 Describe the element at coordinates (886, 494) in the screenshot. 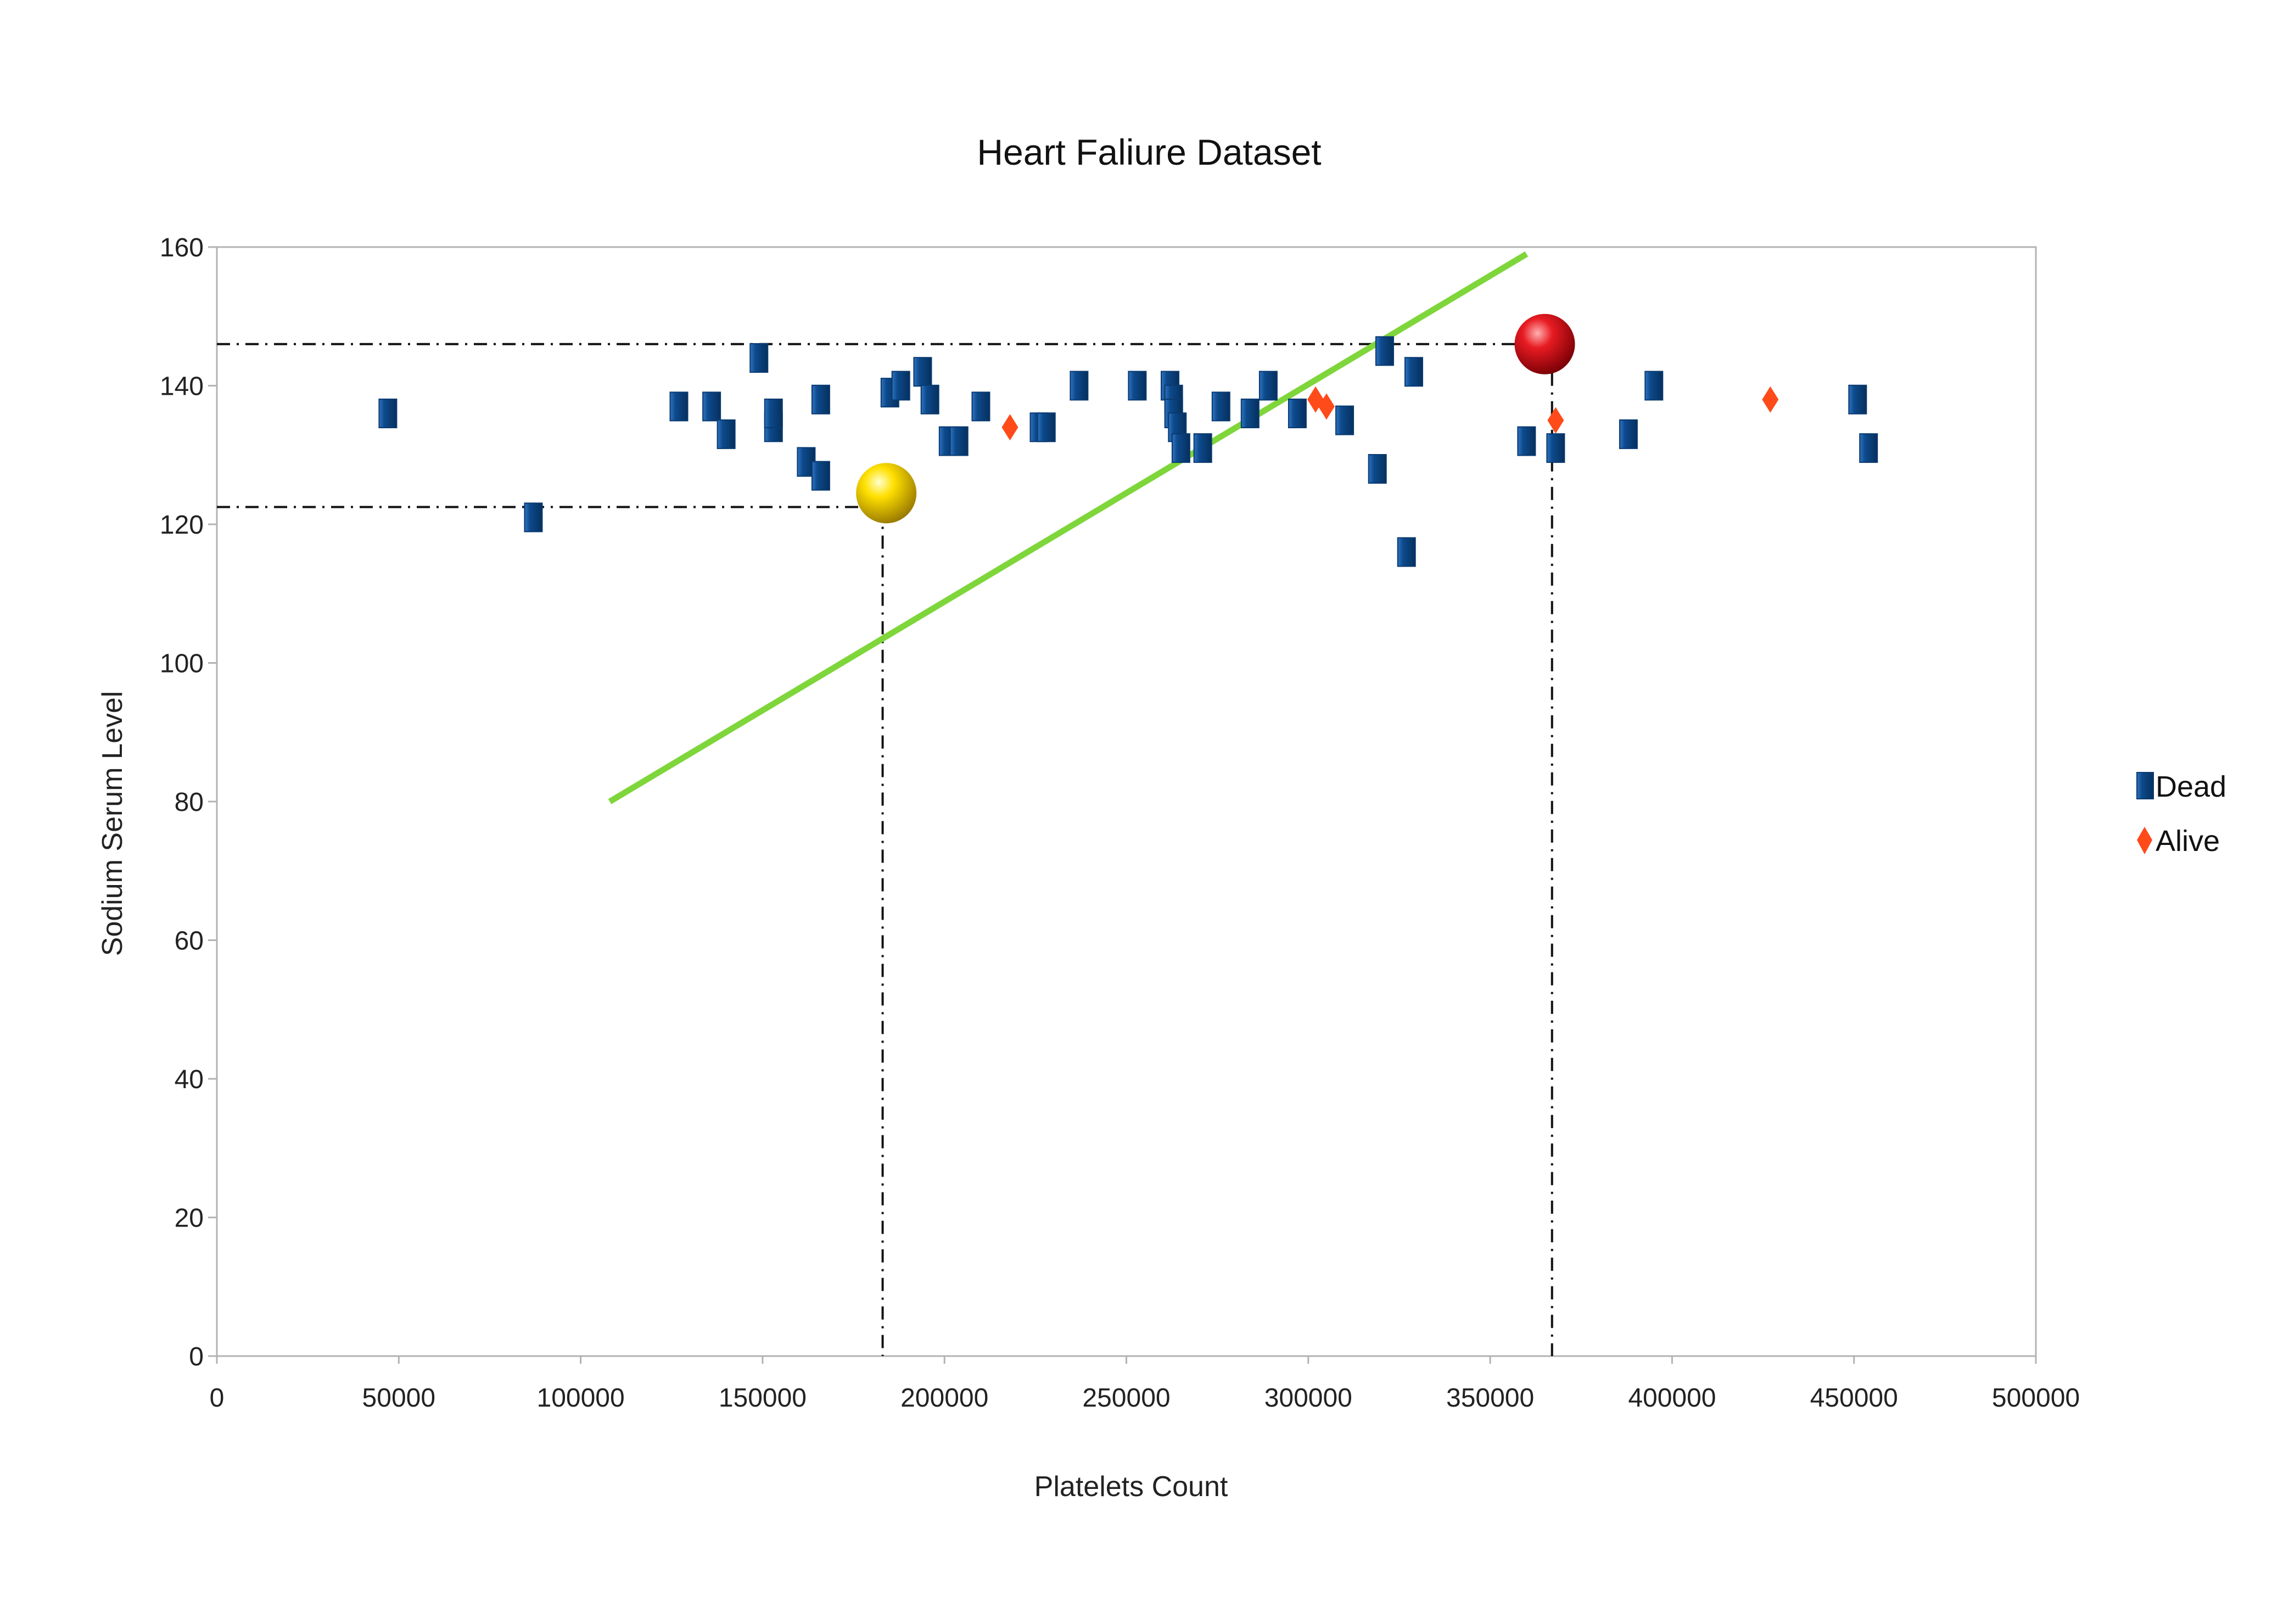

I see `yellow-highlight-point` at that location.